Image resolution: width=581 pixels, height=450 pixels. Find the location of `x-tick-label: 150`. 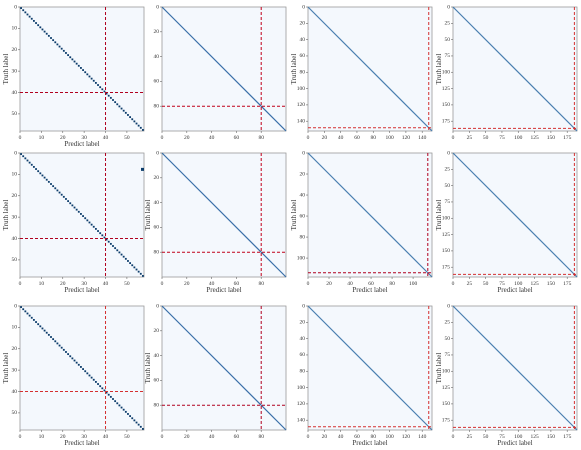

x-tick-label: 150 is located at coordinates (551, 138).